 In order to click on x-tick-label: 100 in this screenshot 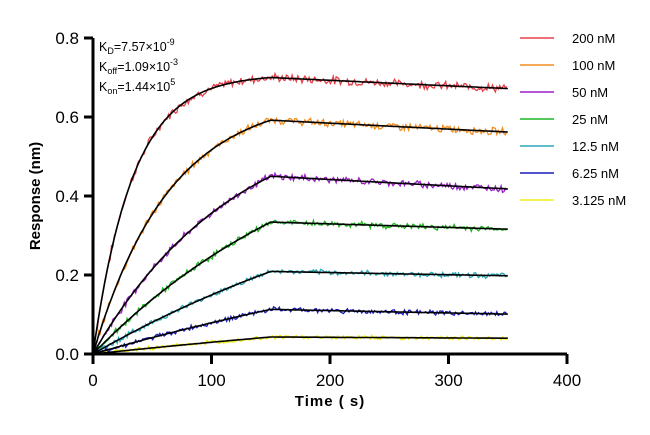, I will do `click(211, 380)`.